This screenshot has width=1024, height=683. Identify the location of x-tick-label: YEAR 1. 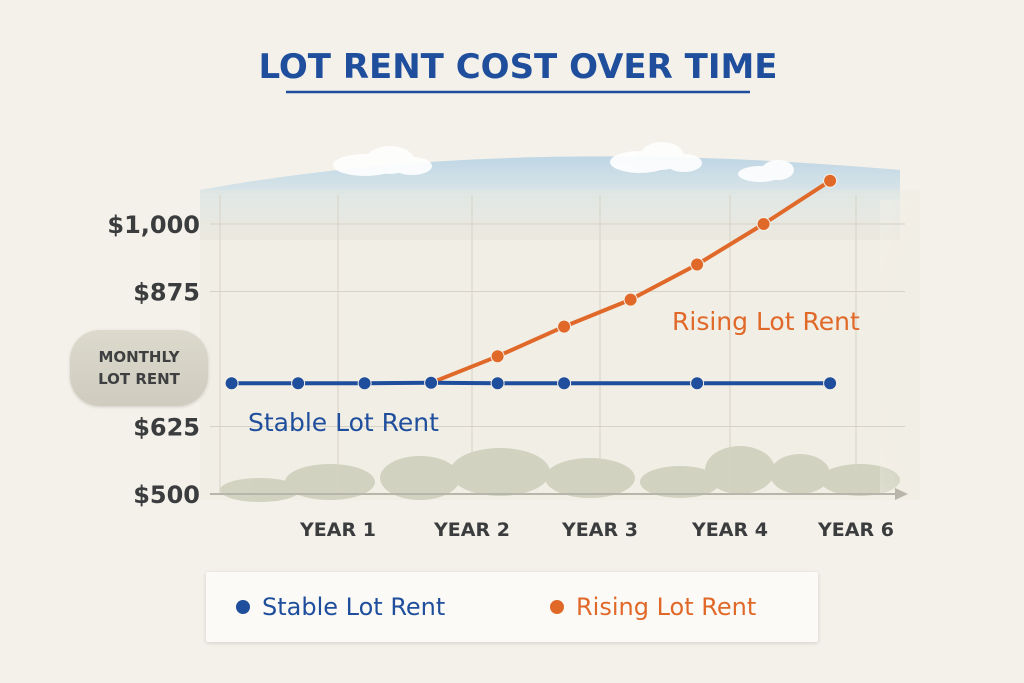
(337, 530).